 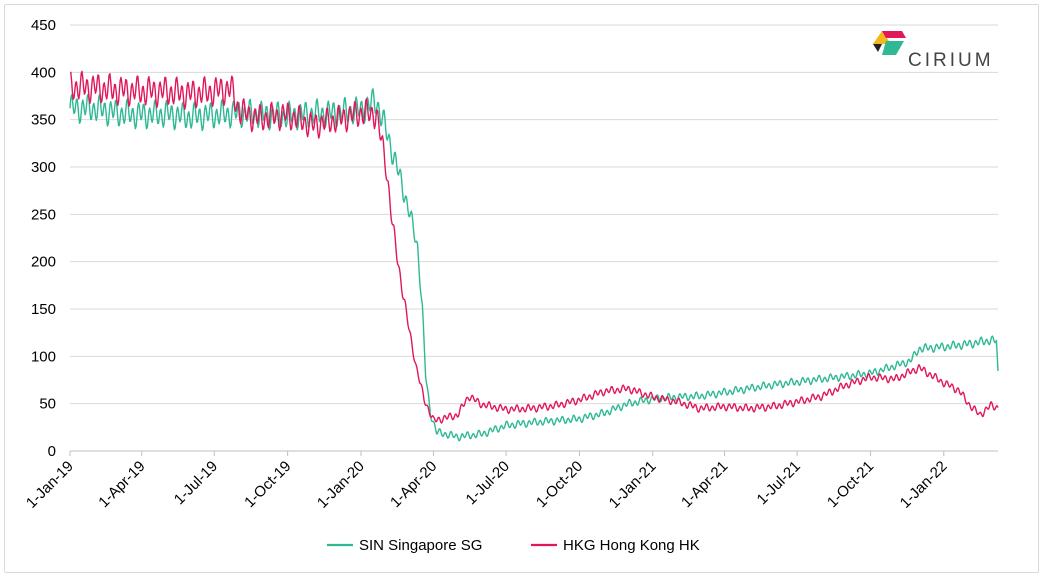 What do you see at coordinates (850, 484) in the screenshot?
I see `x-tick-label: 1-Oct-21` at bounding box center [850, 484].